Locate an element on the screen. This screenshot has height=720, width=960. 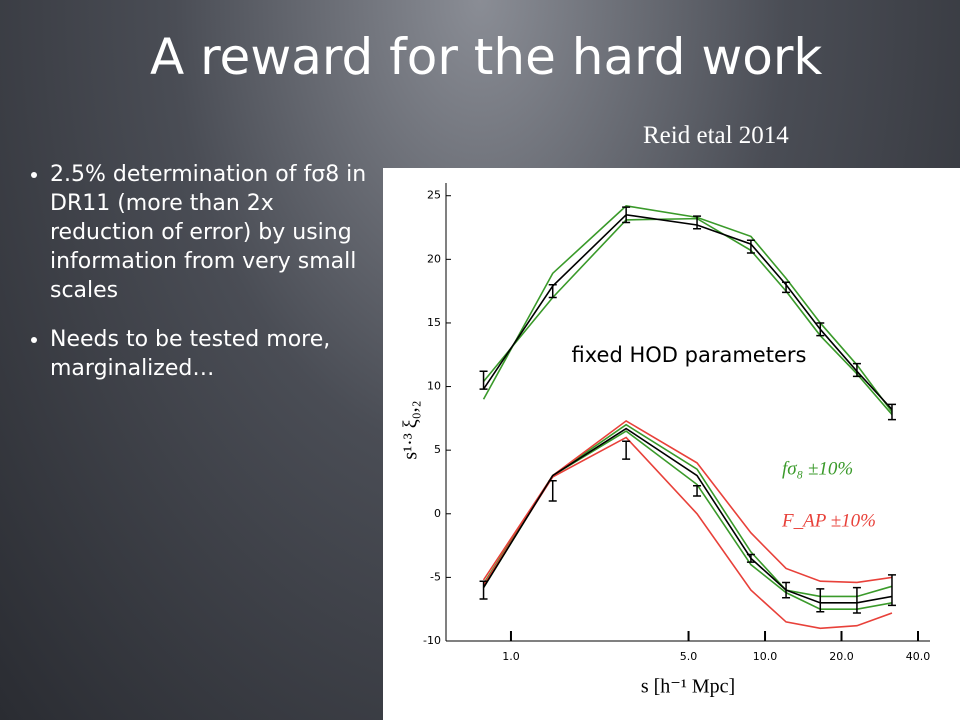
y-tick-label: -10 is located at coordinates (432, 640).